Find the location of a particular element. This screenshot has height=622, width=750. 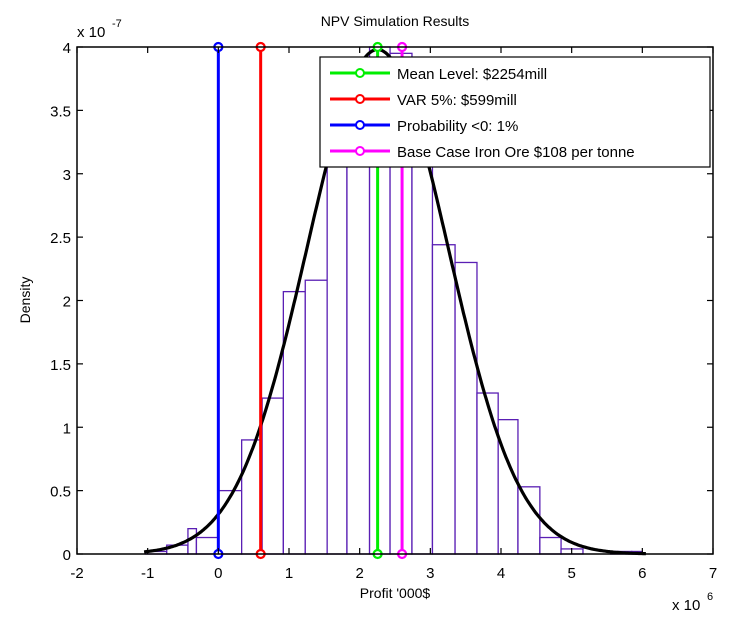

y-axis-label: Density is located at coordinates (25, 300).